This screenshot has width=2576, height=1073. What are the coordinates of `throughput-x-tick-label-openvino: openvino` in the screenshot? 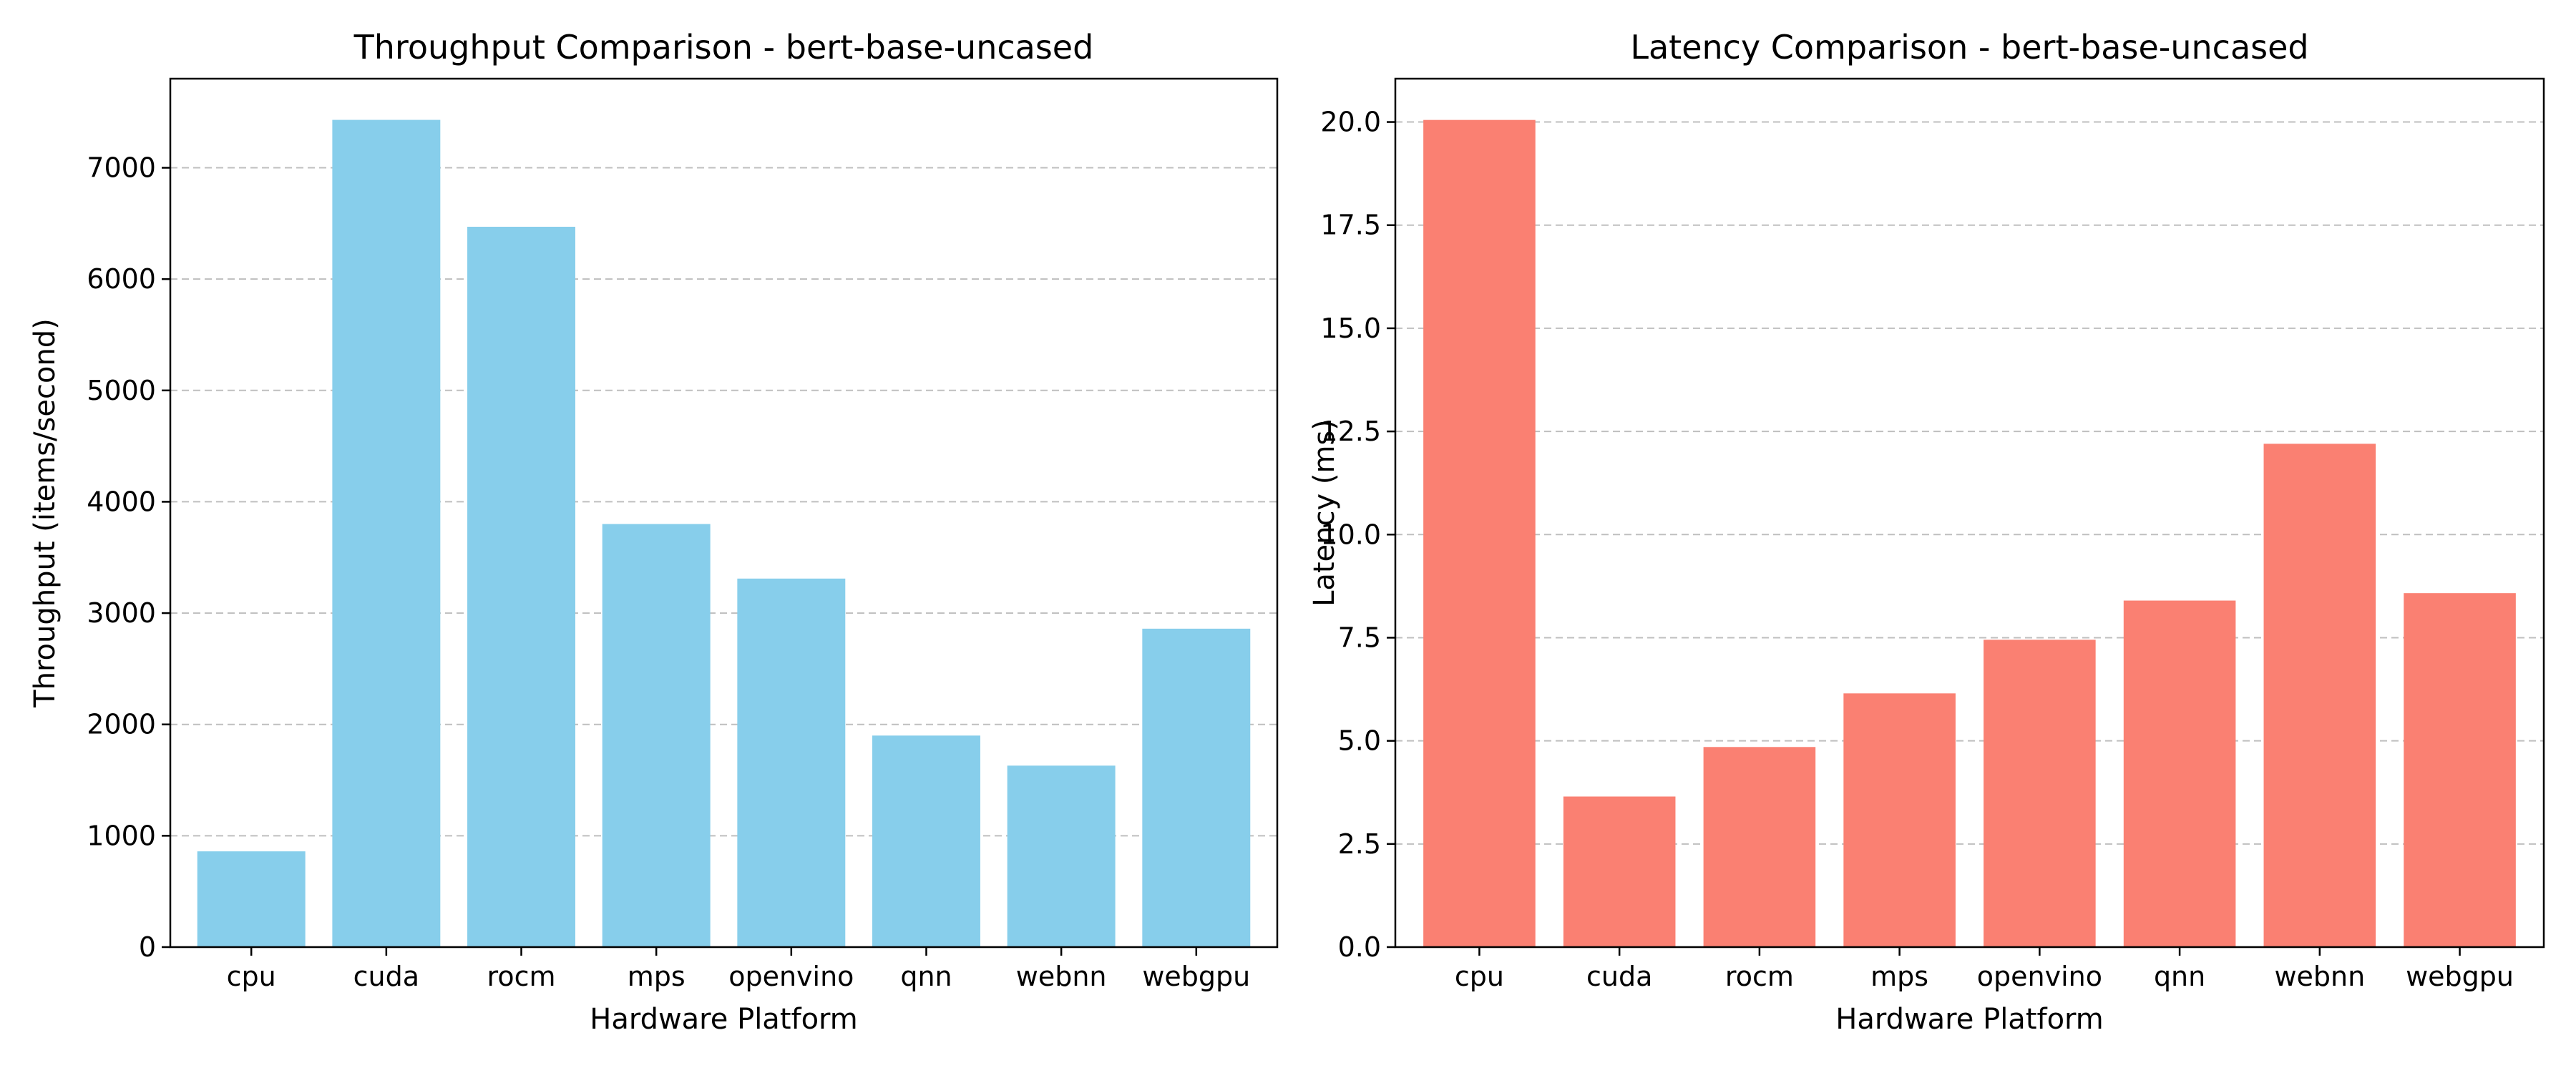 It's located at (791, 976).